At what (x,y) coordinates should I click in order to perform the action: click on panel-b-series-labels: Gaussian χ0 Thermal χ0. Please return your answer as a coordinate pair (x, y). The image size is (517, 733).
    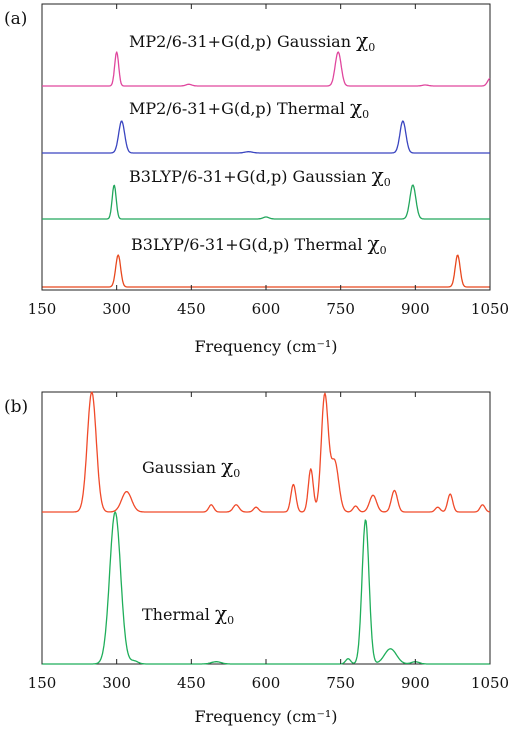
    Looking at the image, I should click on (191, 540).